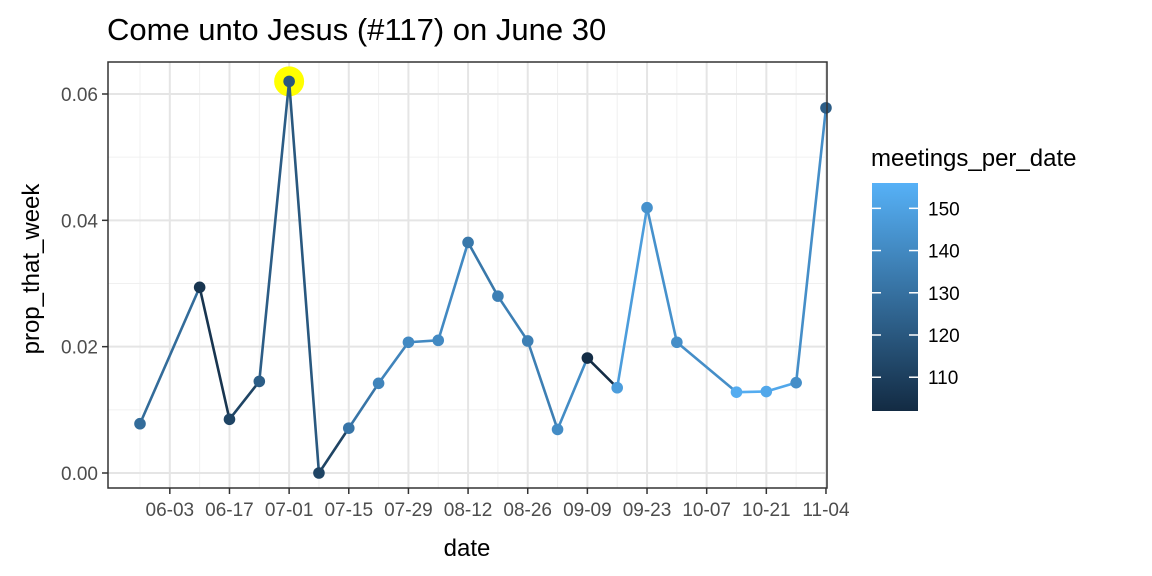 The image size is (1152, 576). I want to click on x-tick-label: 06-03, so click(170, 510).